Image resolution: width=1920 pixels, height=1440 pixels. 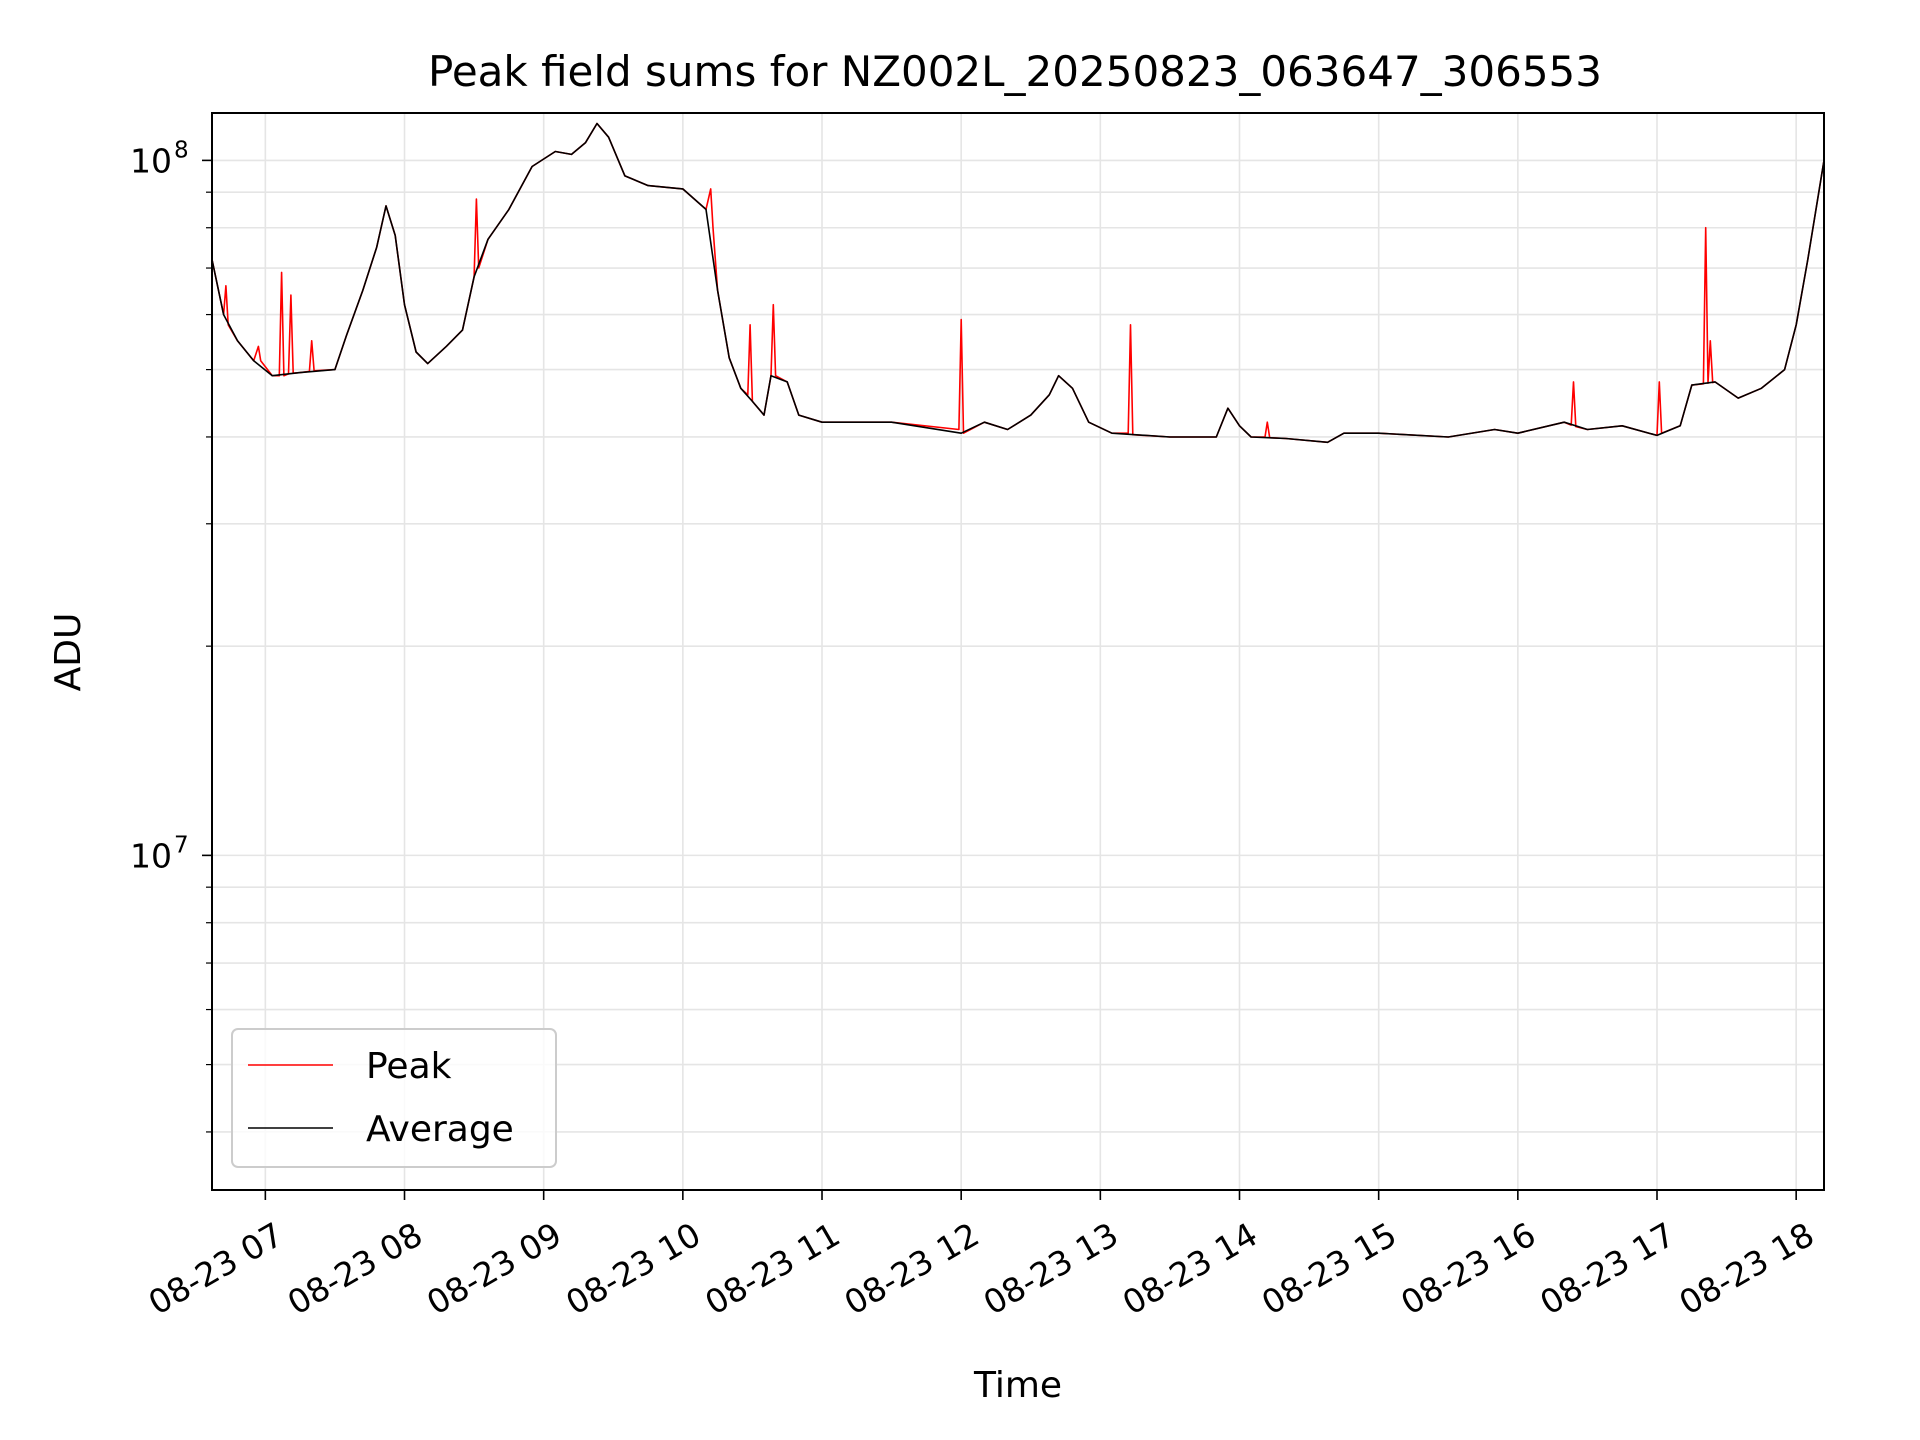 I want to click on legend: Peak Average, so click(x=394, y=1098).